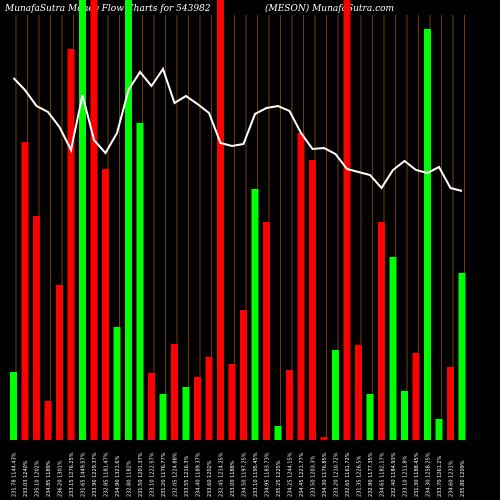  I want to click on x-tick-label: 232.85 1181.47%, so click(107, 474).